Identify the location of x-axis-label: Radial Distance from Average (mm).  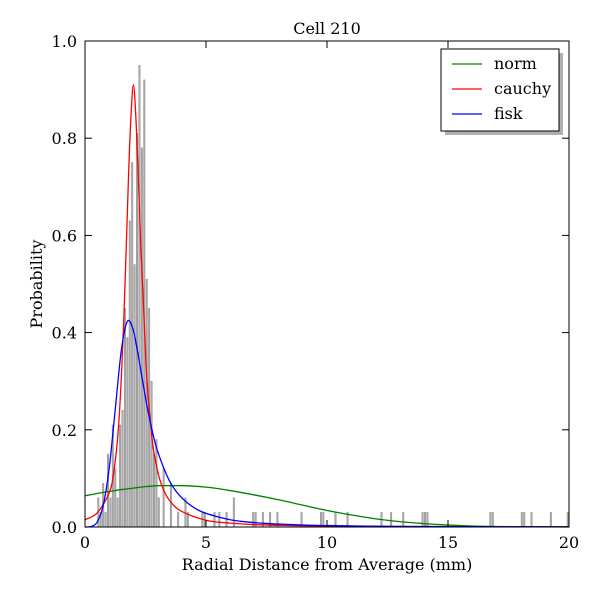
(327, 564).